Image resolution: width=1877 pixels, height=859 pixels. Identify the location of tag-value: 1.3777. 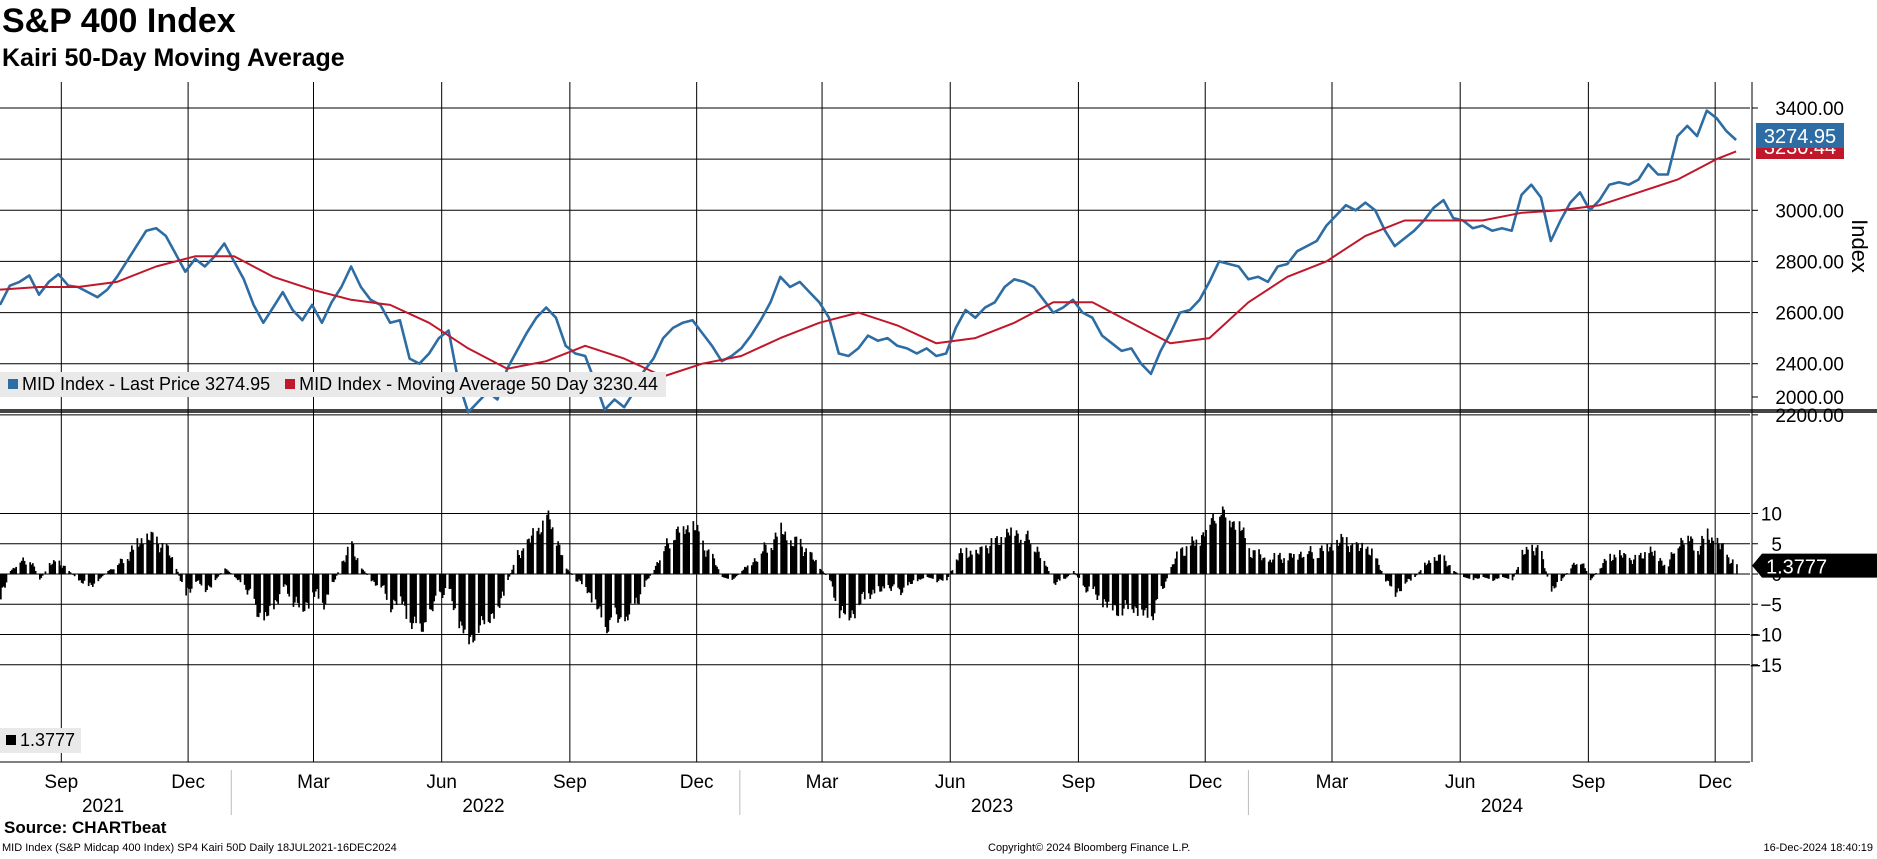
(1796, 568).